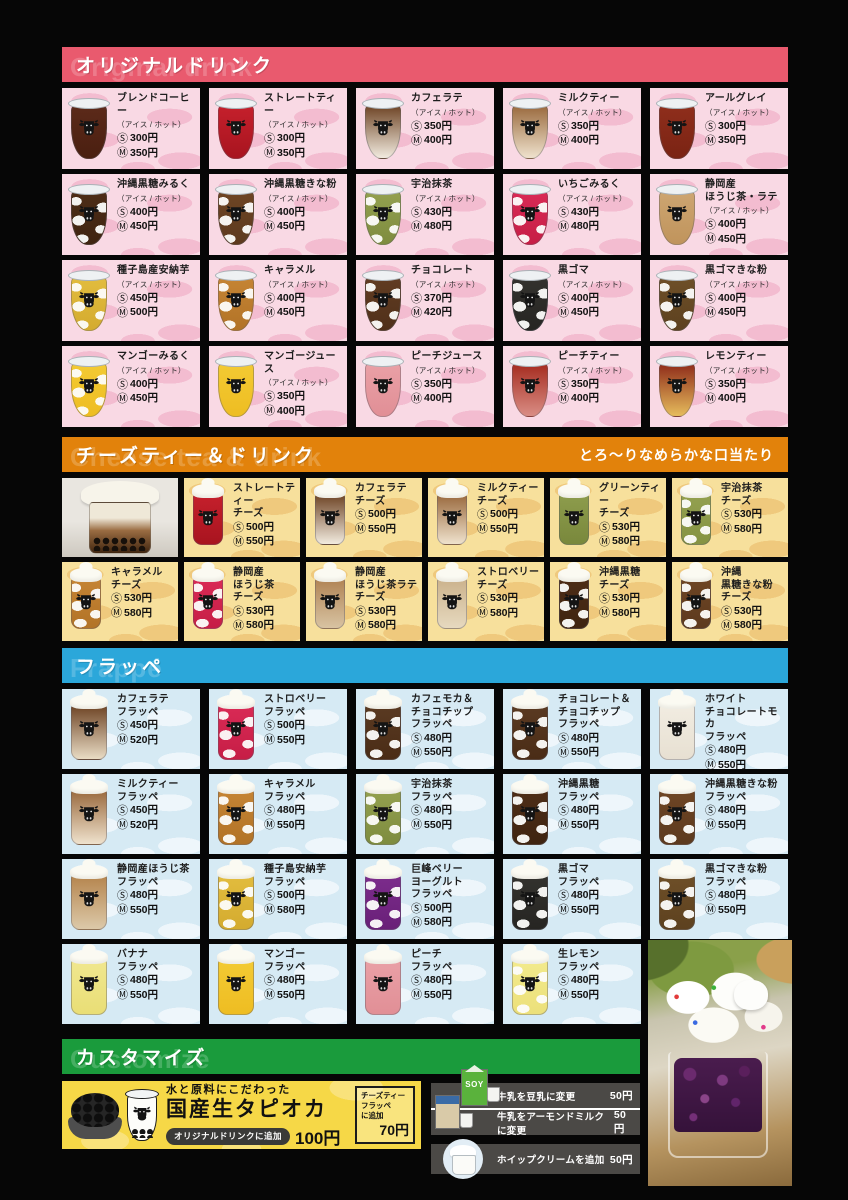 This screenshot has width=848, height=1200. Describe the element at coordinates (228, 1136) in the screenshot. I see `tapioca-add-badge: オリジナルドリンクに追加` at that location.